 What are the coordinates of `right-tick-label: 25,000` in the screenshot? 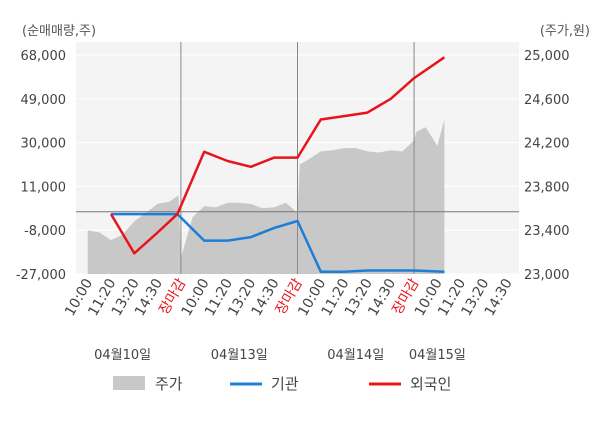 It's located at (547, 56).